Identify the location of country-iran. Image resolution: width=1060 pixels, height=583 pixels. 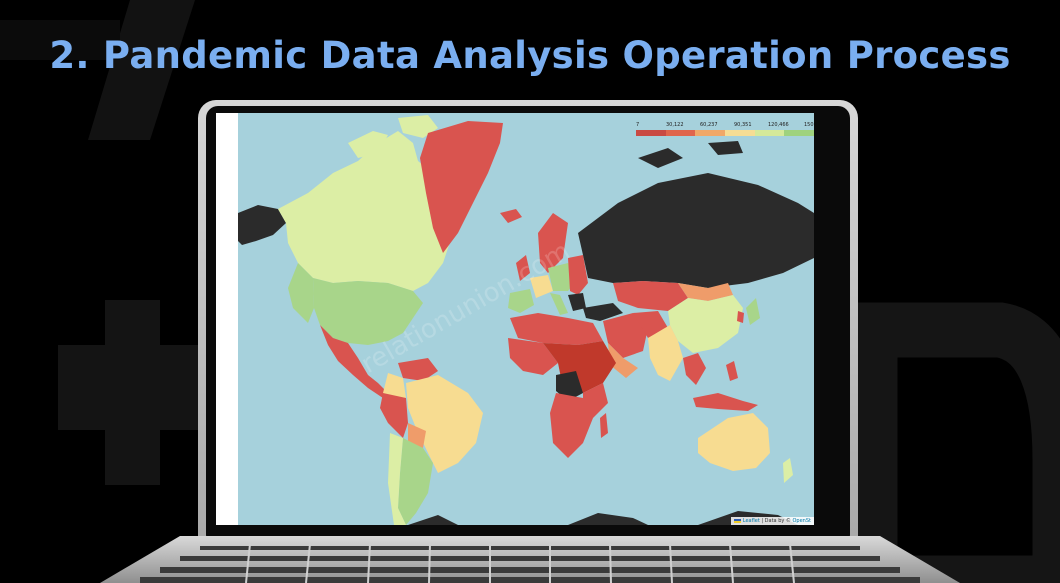
(650, 324).